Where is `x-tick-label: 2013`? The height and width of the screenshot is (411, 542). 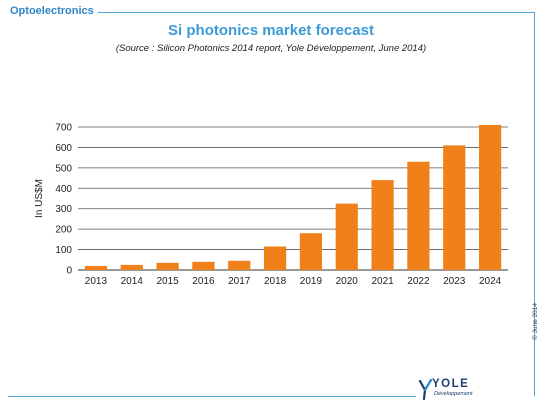 x-tick-label: 2013 is located at coordinates (96, 281).